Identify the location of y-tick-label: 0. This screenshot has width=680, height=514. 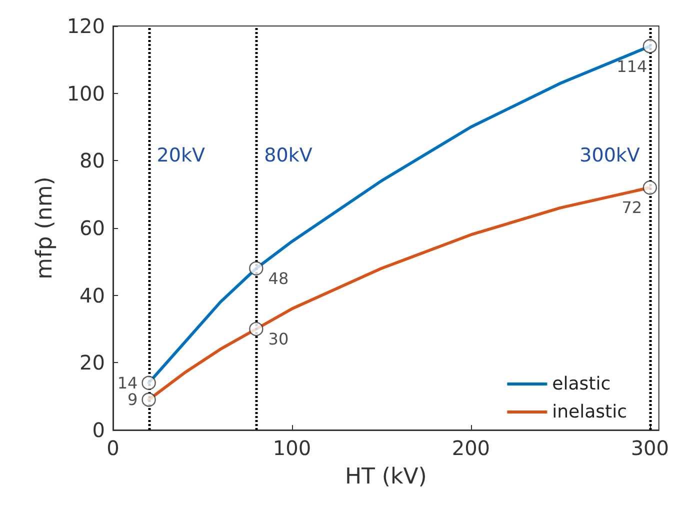
(98, 430).